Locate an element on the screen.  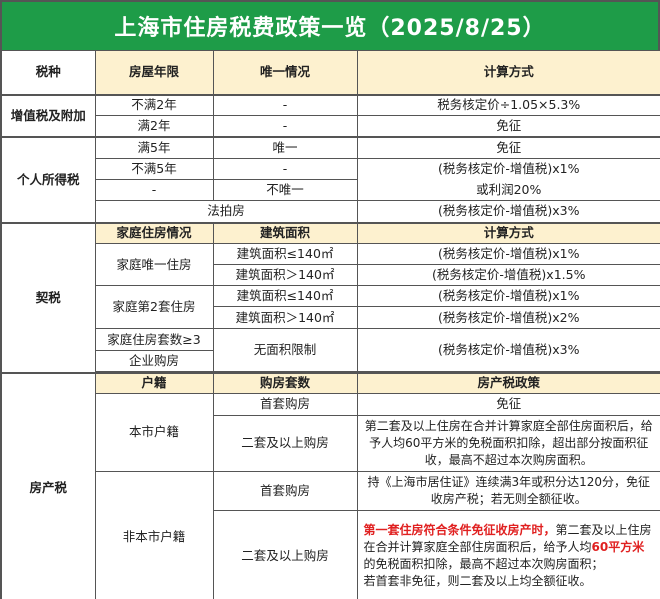
header-cell: 房产税政策 is located at coordinates (508, 383).